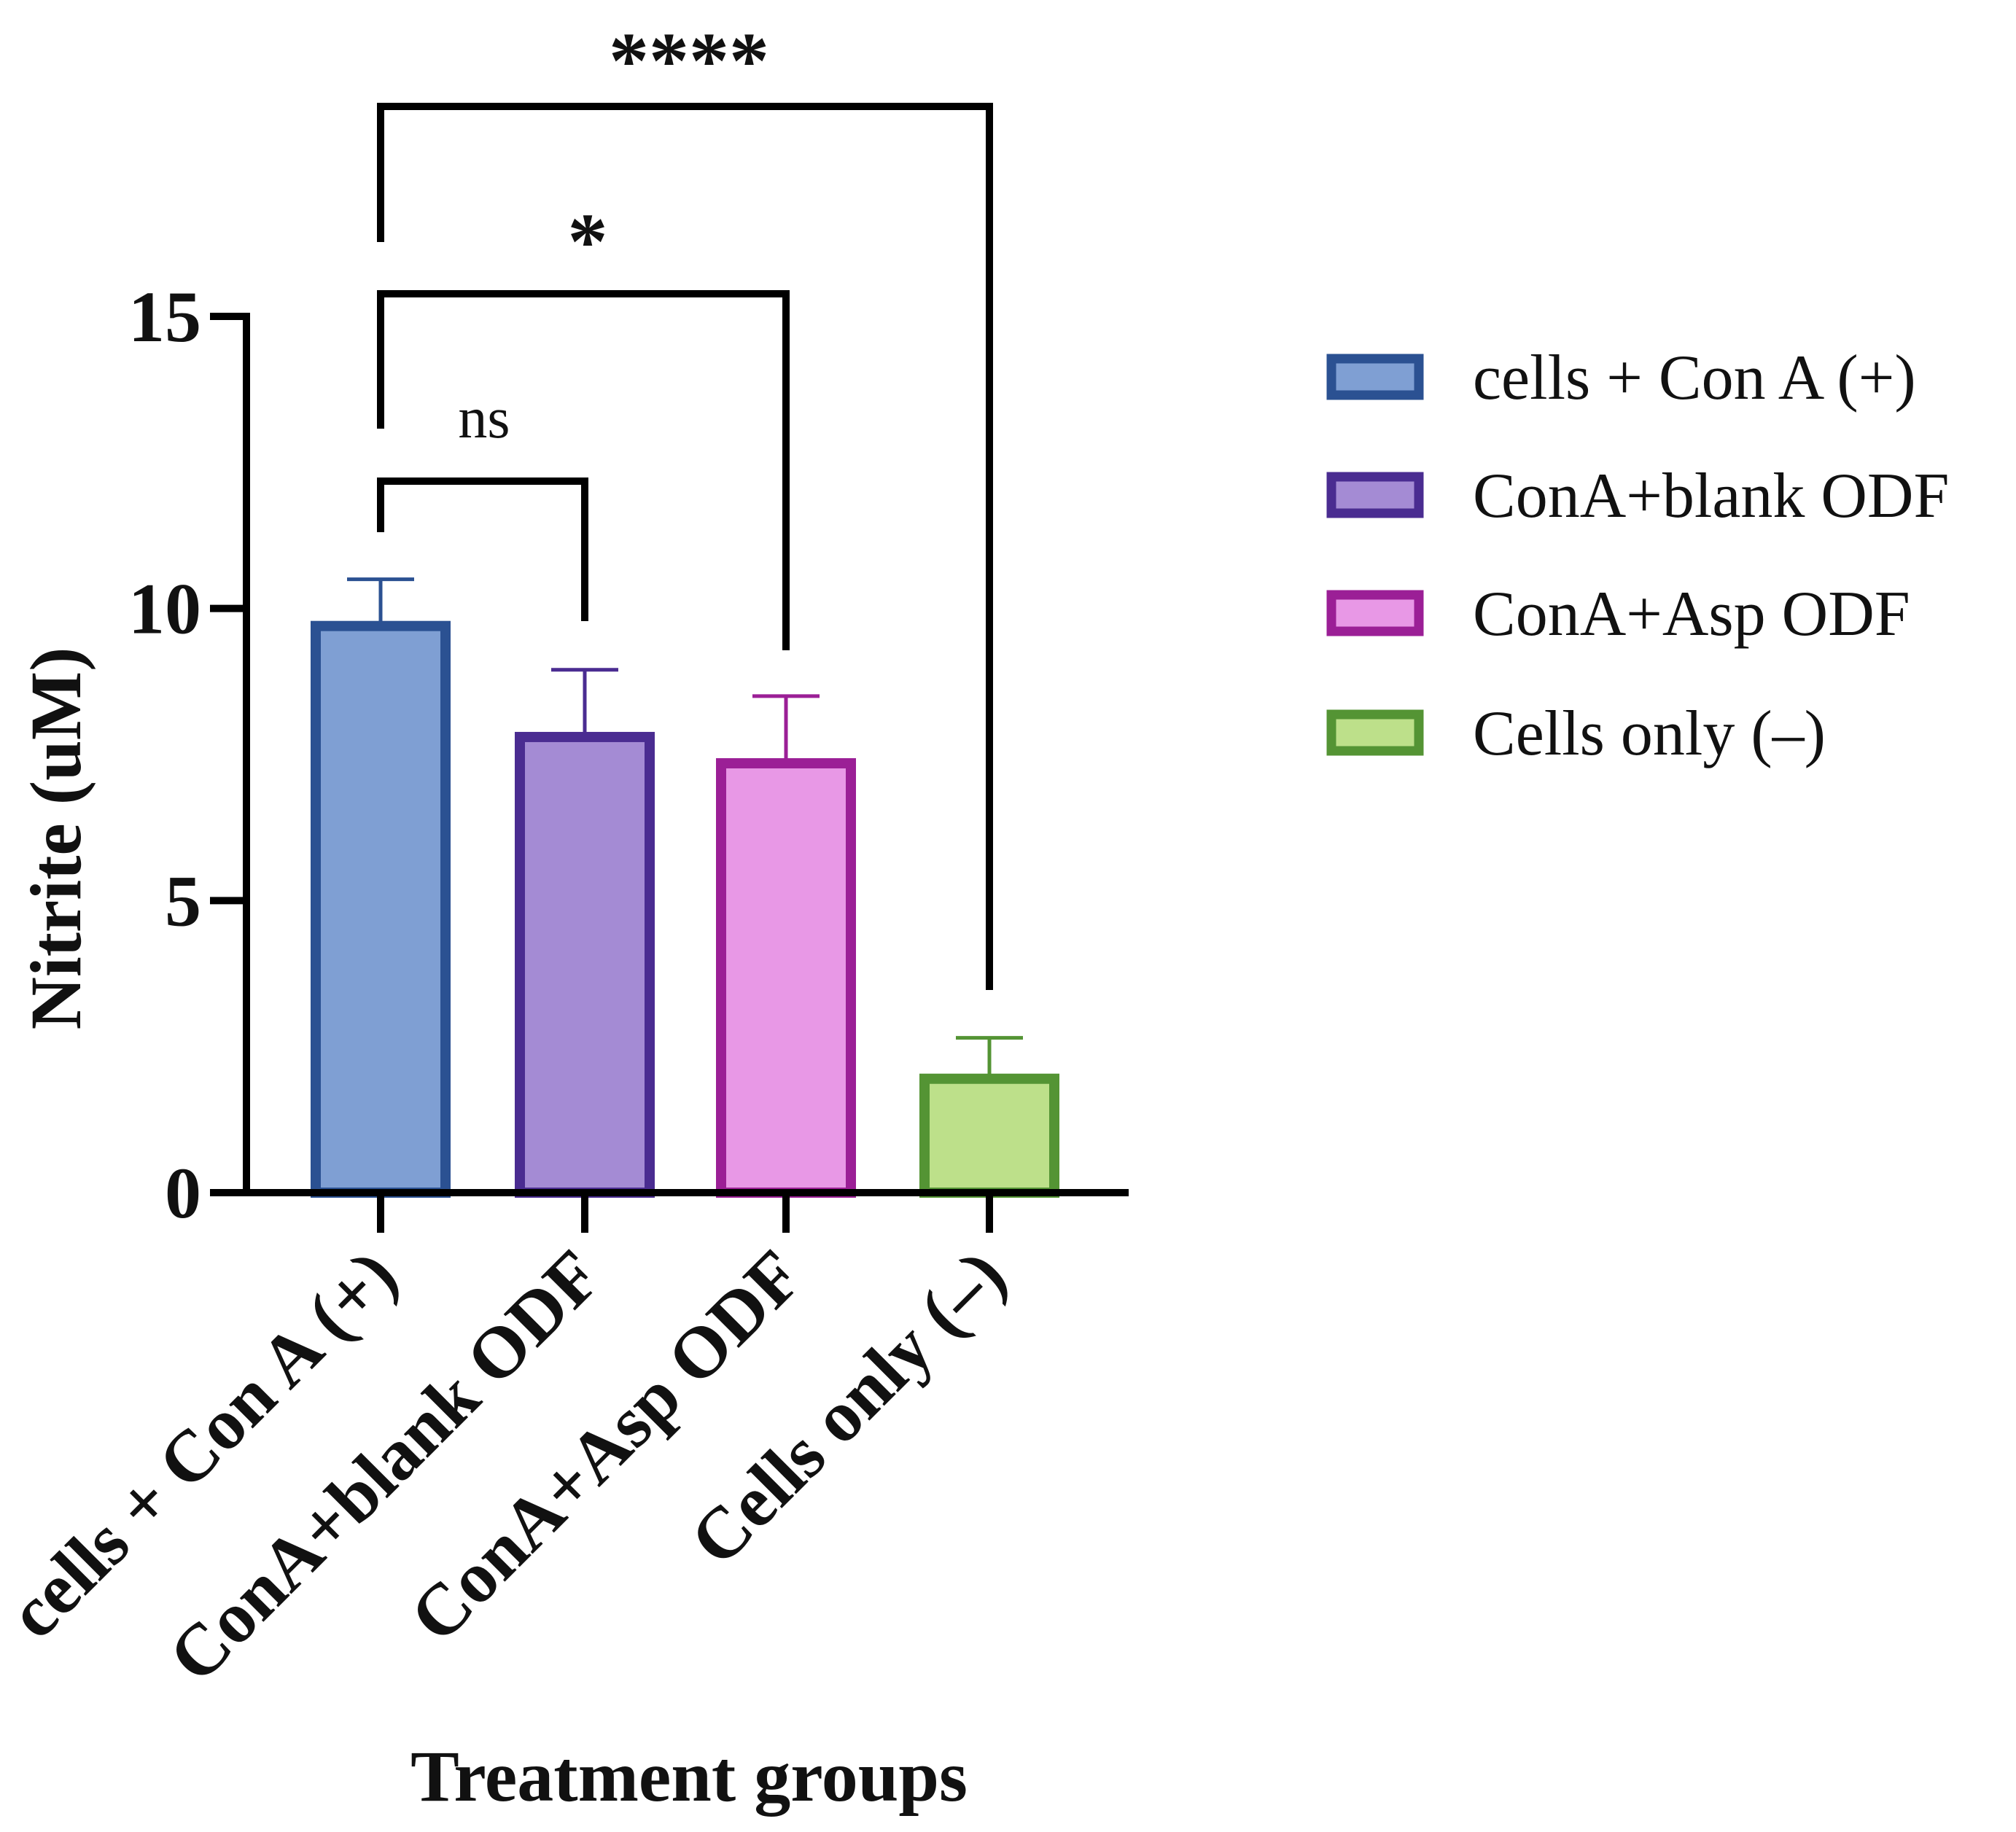 The image size is (2016, 1832). What do you see at coordinates (1711, 496) in the screenshot?
I see `legend-label-2: ConA+blank ODF` at bounding box center [1711, 496].